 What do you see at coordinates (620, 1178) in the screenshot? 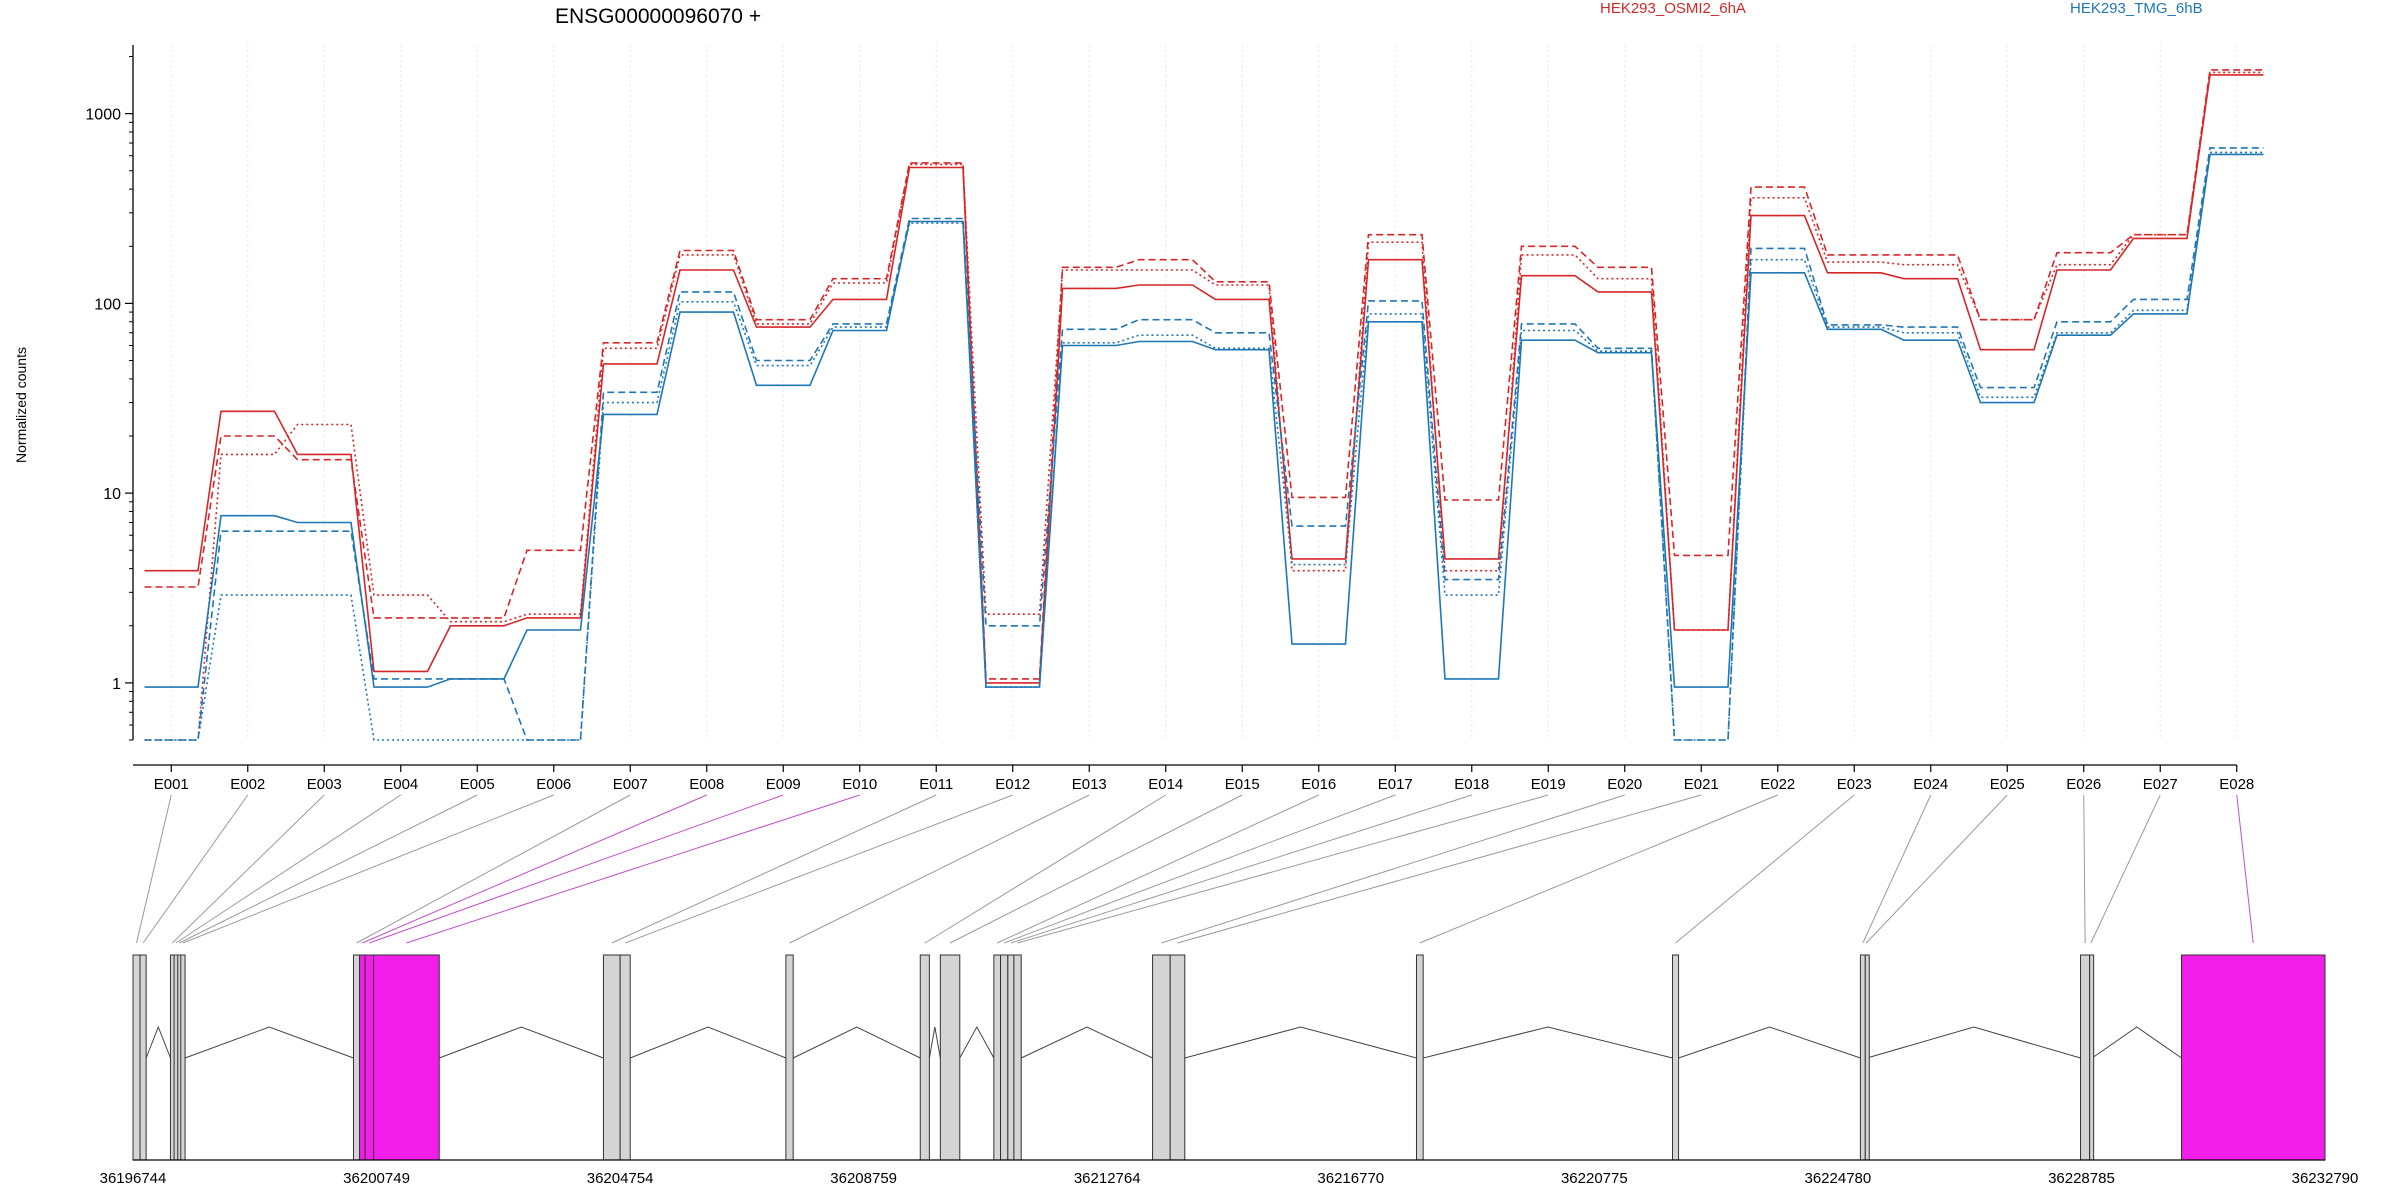
I see `genome-tick-label: 36204754` at bounding box center [620, 1178].